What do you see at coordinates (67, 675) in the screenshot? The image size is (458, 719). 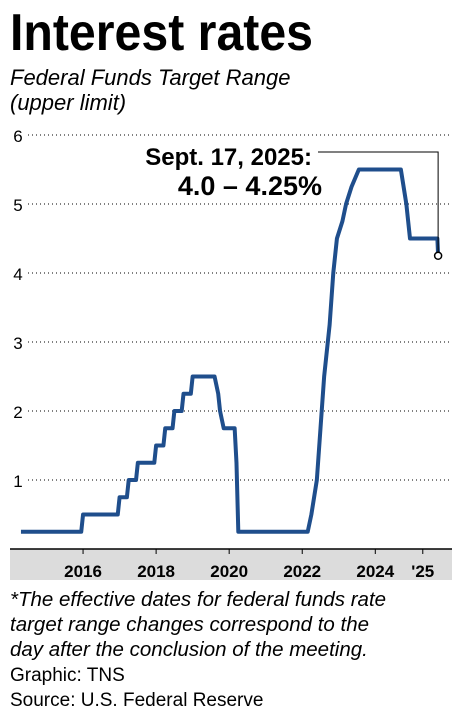 I see `credit: Graphic: TNS` at bounding box center [67, 675].